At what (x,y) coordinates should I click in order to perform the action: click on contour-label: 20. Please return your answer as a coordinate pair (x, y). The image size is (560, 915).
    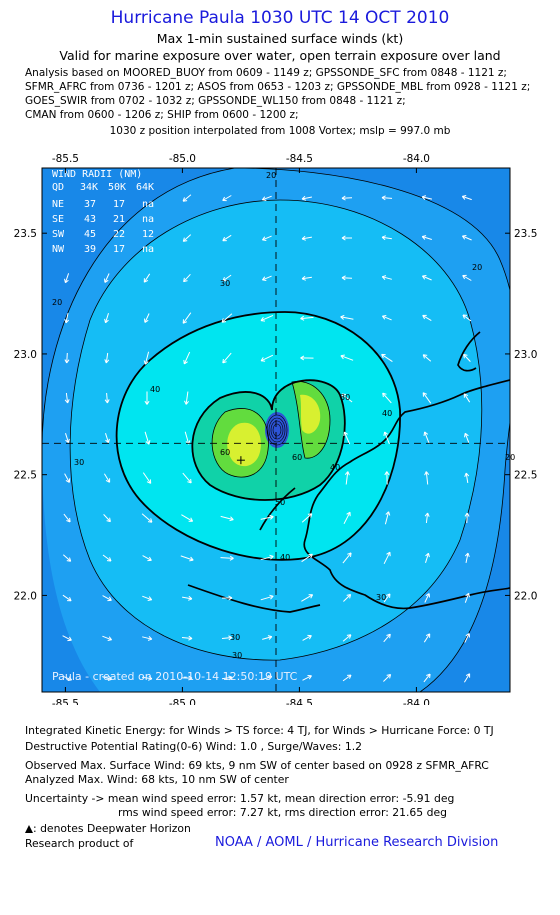
    Looking at the image, I should click on (271, 175).